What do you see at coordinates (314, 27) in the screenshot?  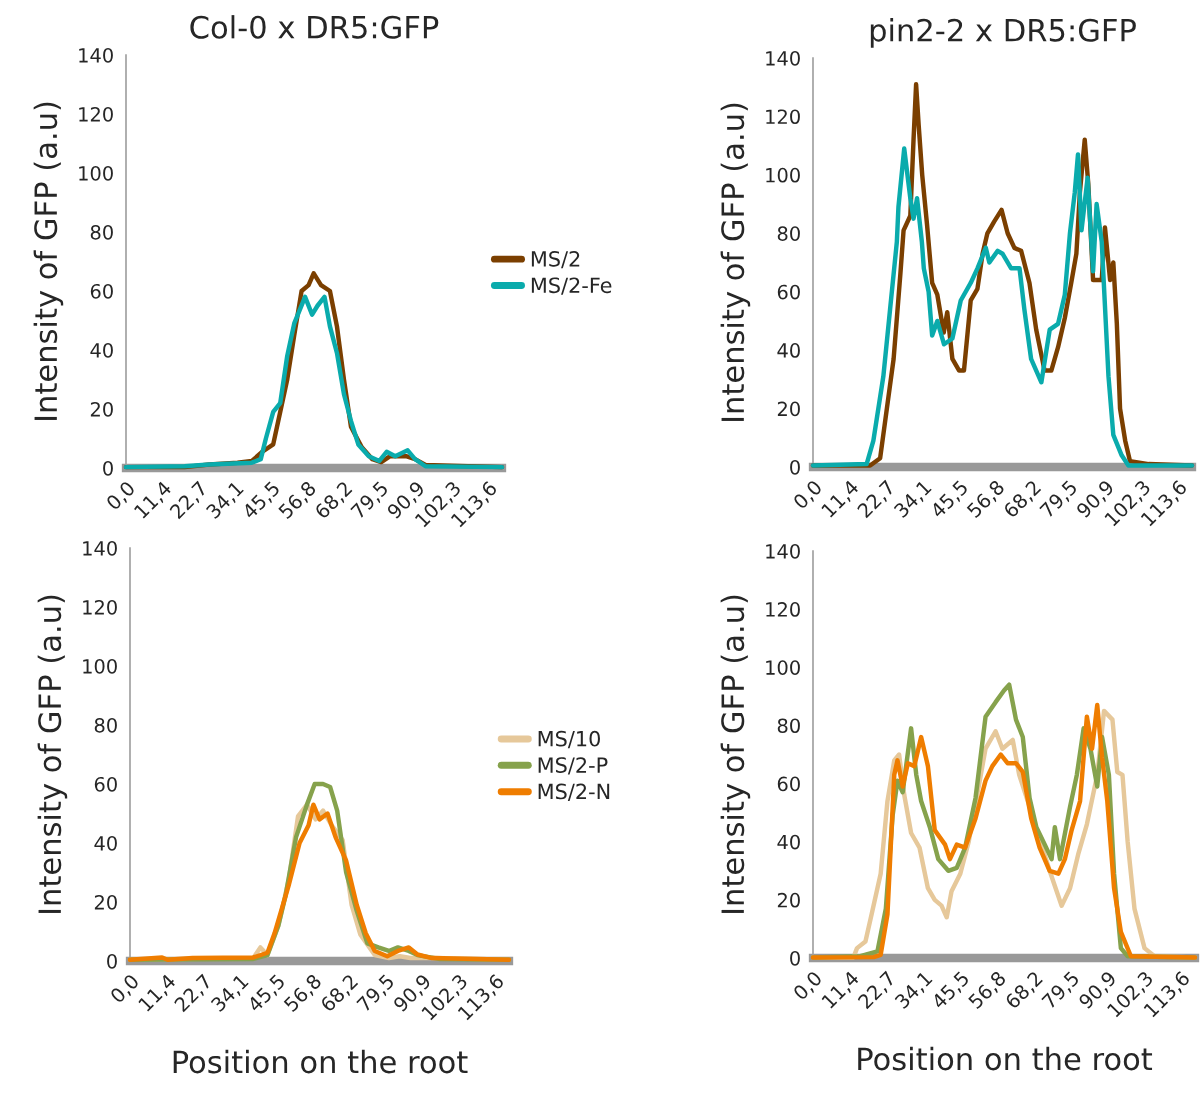 I see `chart-title: Col-0 x DR5:GFP` at bounding box center [314, 27].